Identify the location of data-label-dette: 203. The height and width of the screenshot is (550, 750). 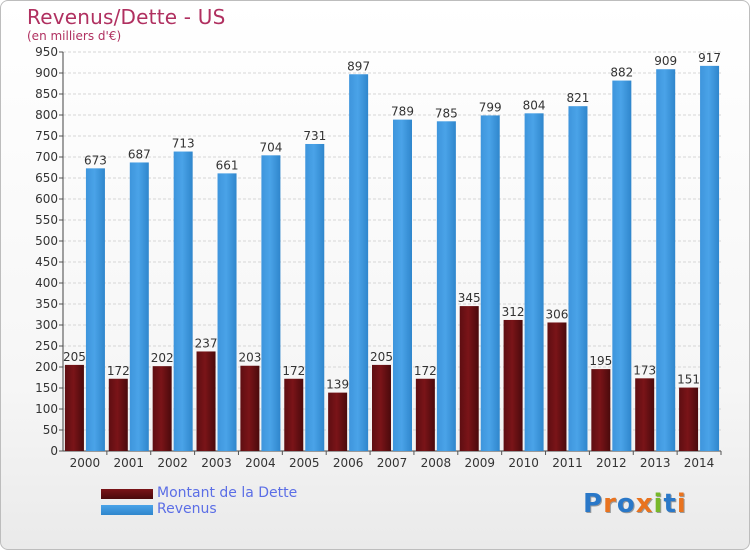
(249, 358).